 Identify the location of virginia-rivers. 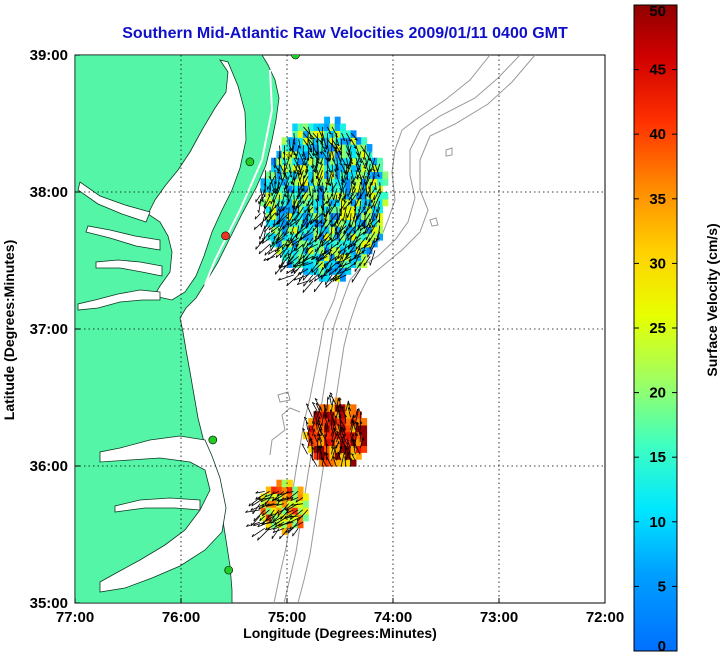
(124, 251).